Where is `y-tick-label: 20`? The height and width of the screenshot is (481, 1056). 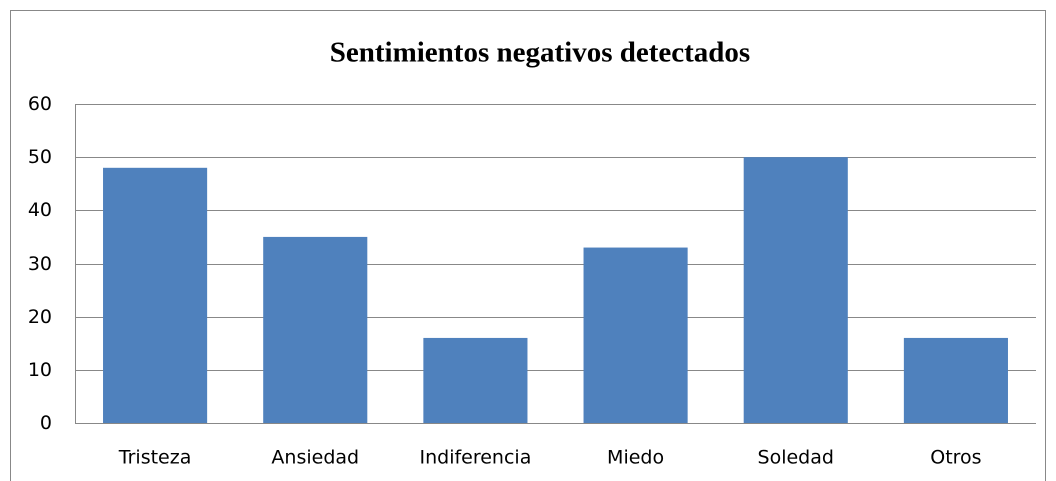
y-tick-label: 20 is located at coordinates (40, 317).